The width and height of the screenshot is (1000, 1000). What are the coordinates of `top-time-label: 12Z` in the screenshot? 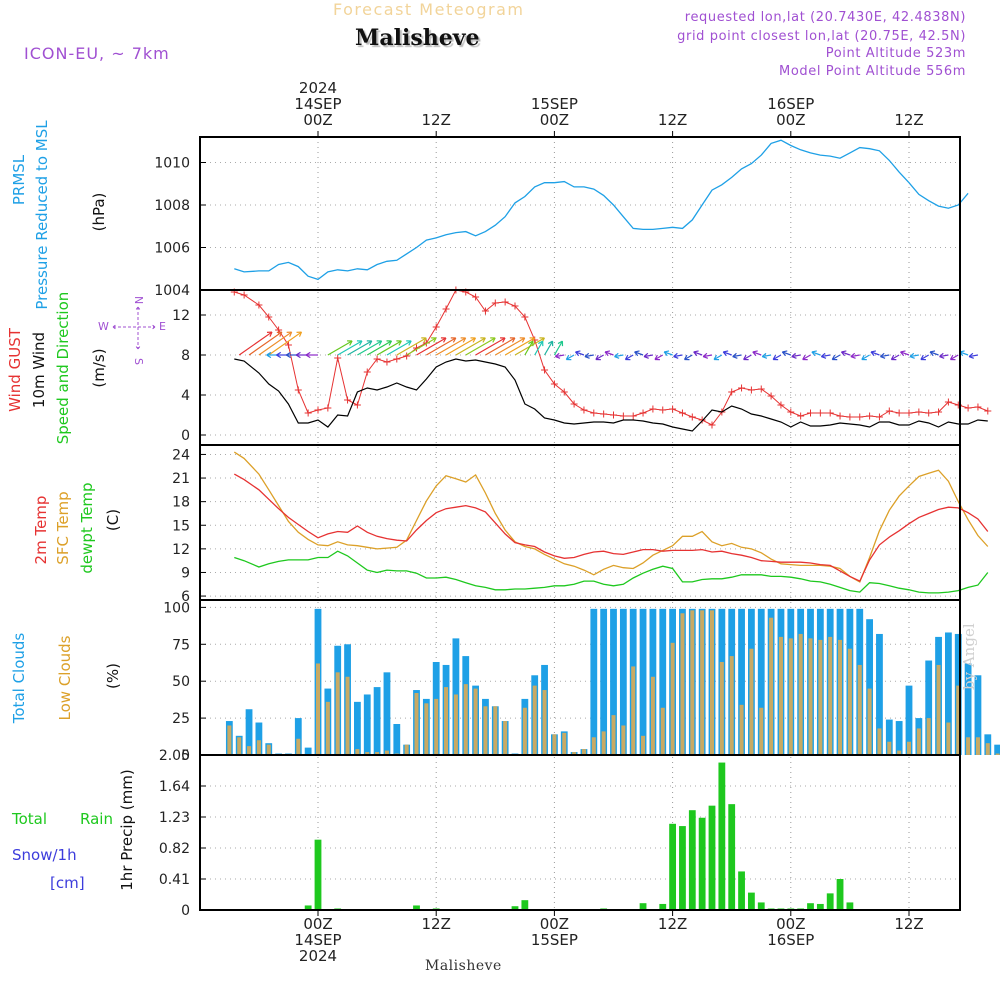 It's located at (672, 120).